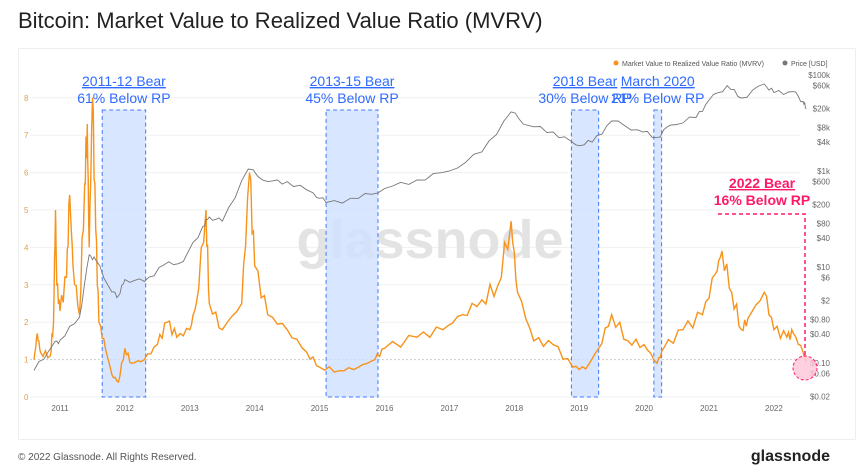 The width and height of the screenshot is (860, 475). What do you see at coordinates (60, 408) in the screenshot?
I see `x-axis-tick: 2011` at bounding box center [60, 408].